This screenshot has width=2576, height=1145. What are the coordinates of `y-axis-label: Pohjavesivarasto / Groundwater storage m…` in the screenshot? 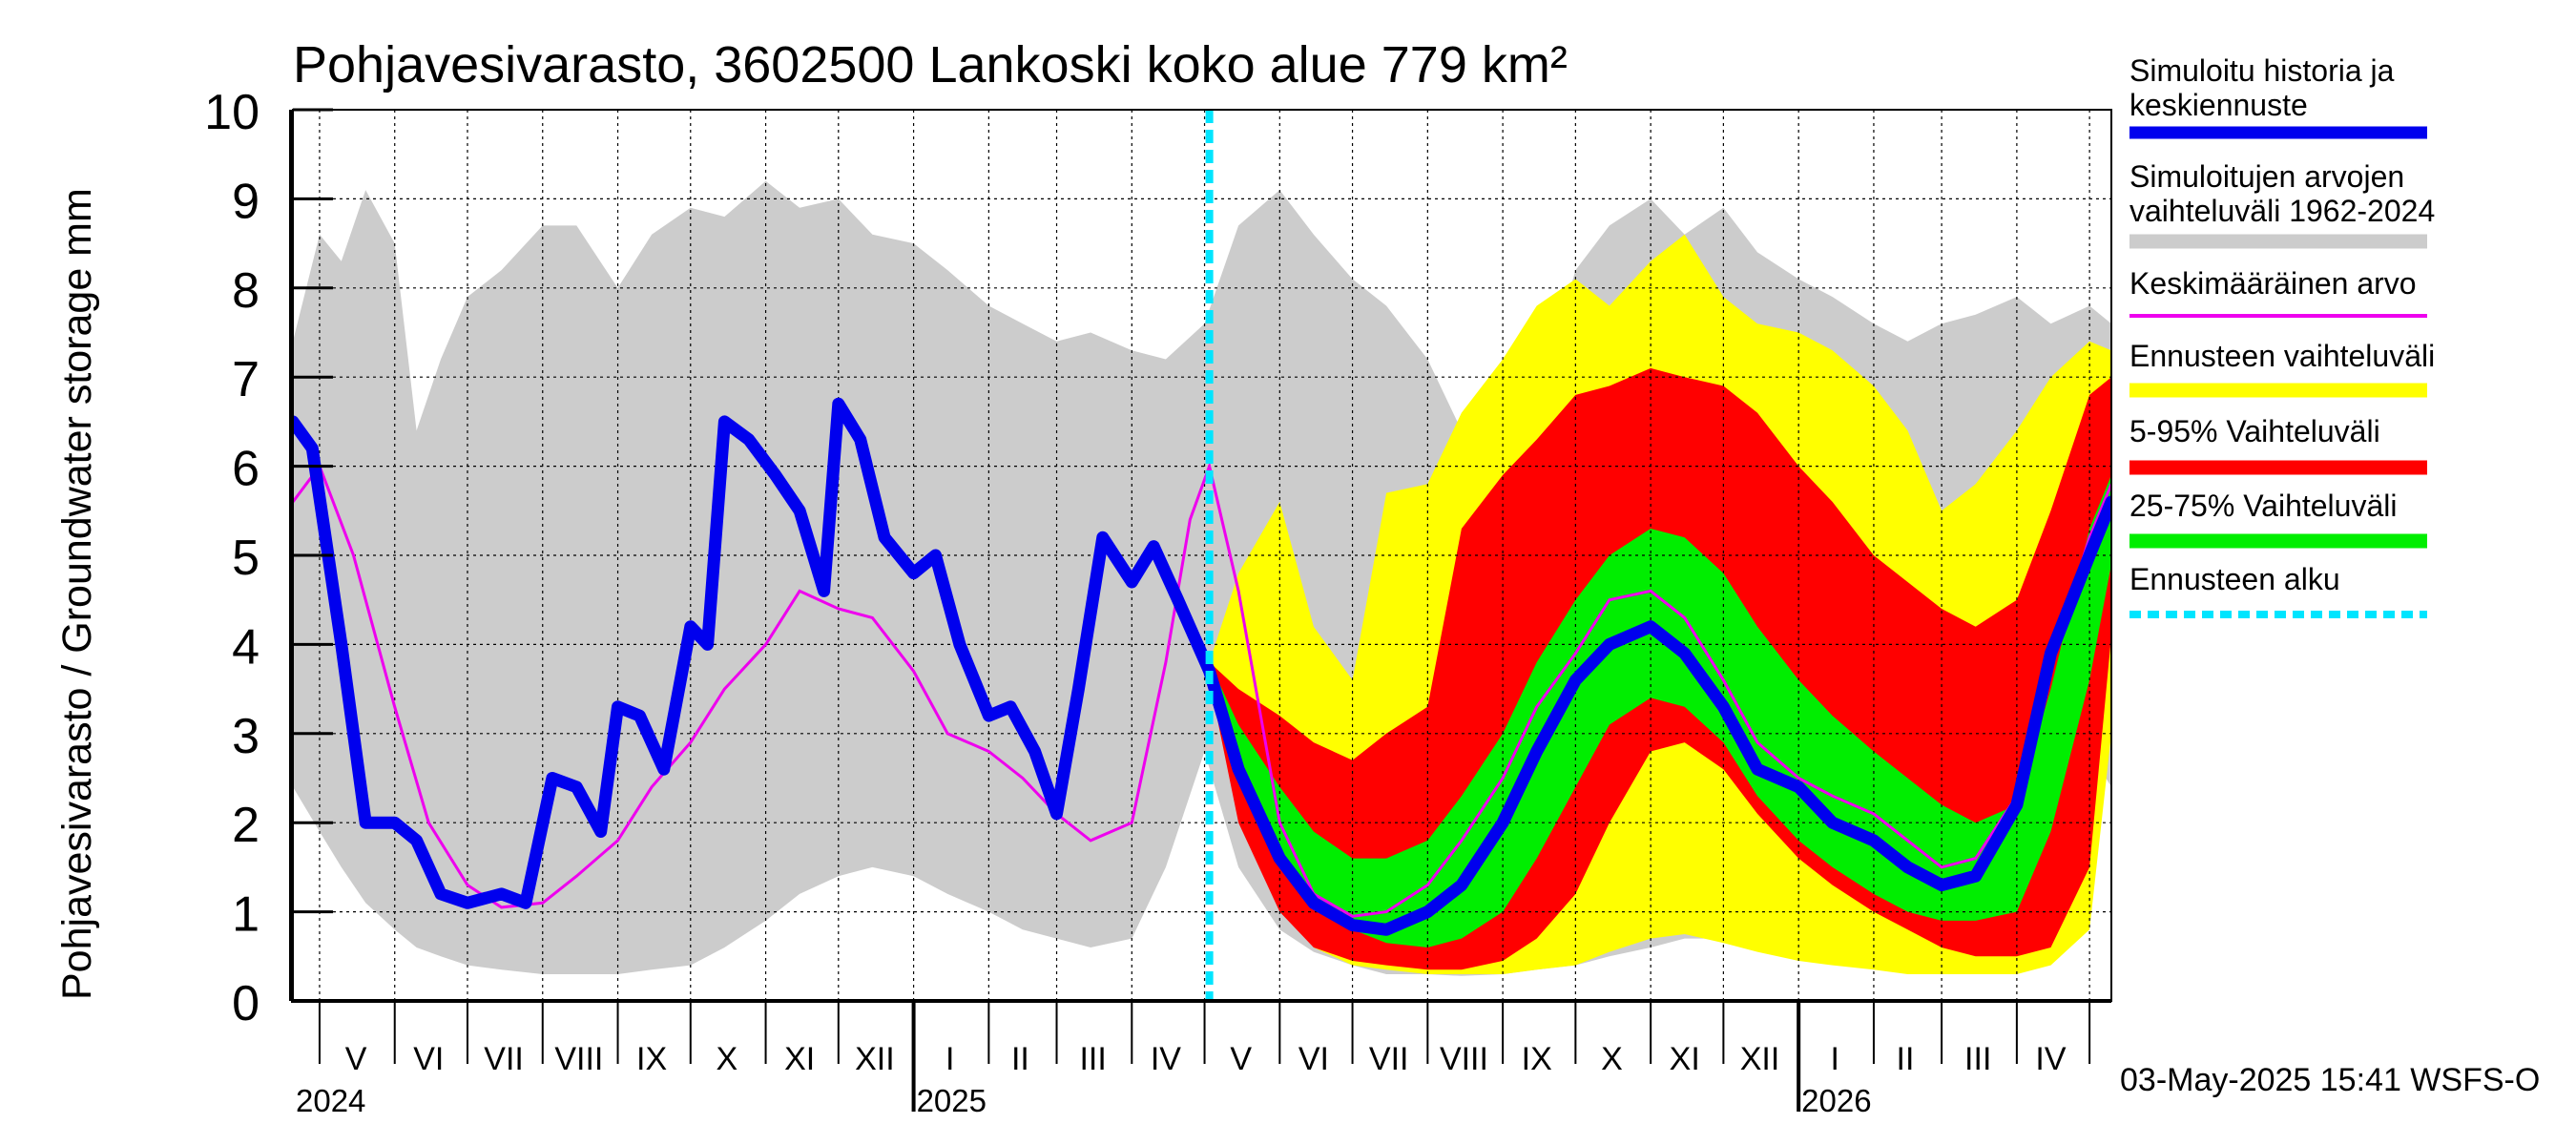 It's located at (77, 594).